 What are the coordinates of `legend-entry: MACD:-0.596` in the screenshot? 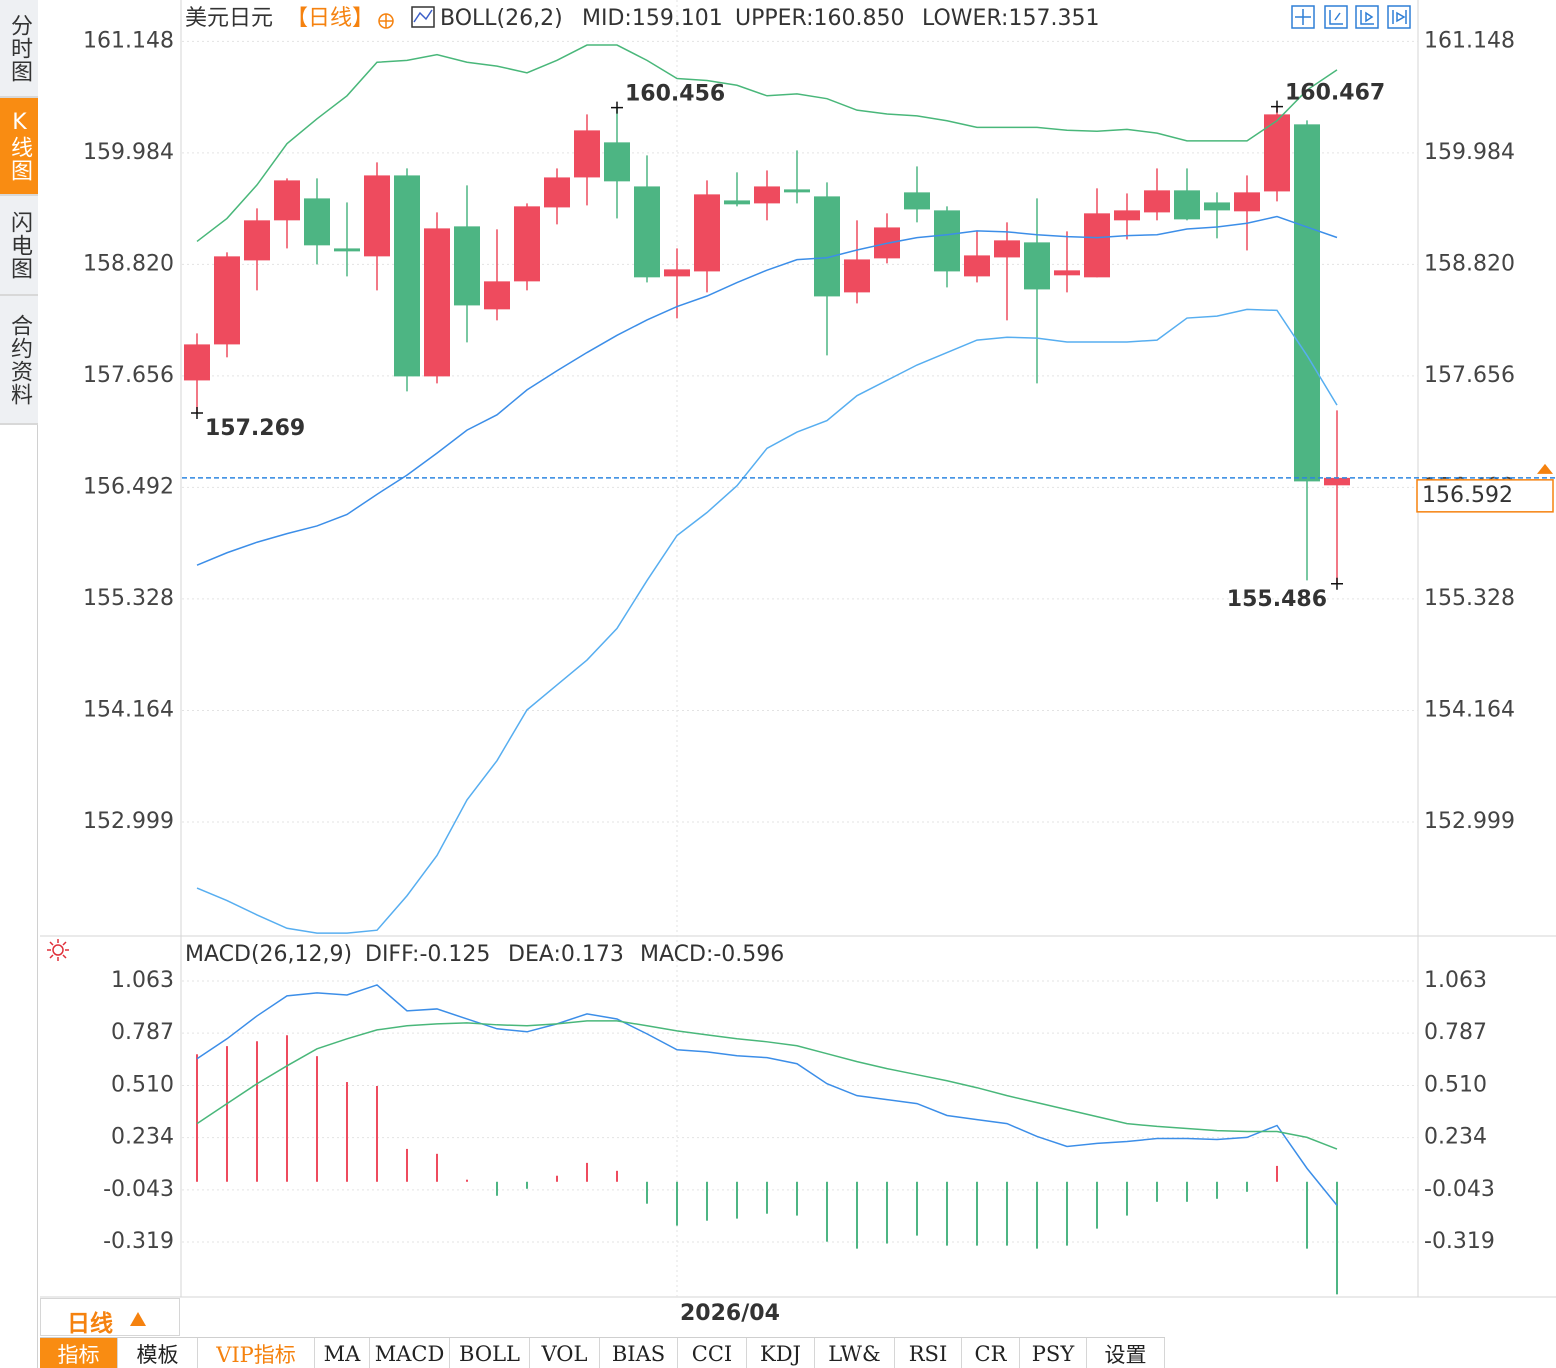 It's located at (712, 954).